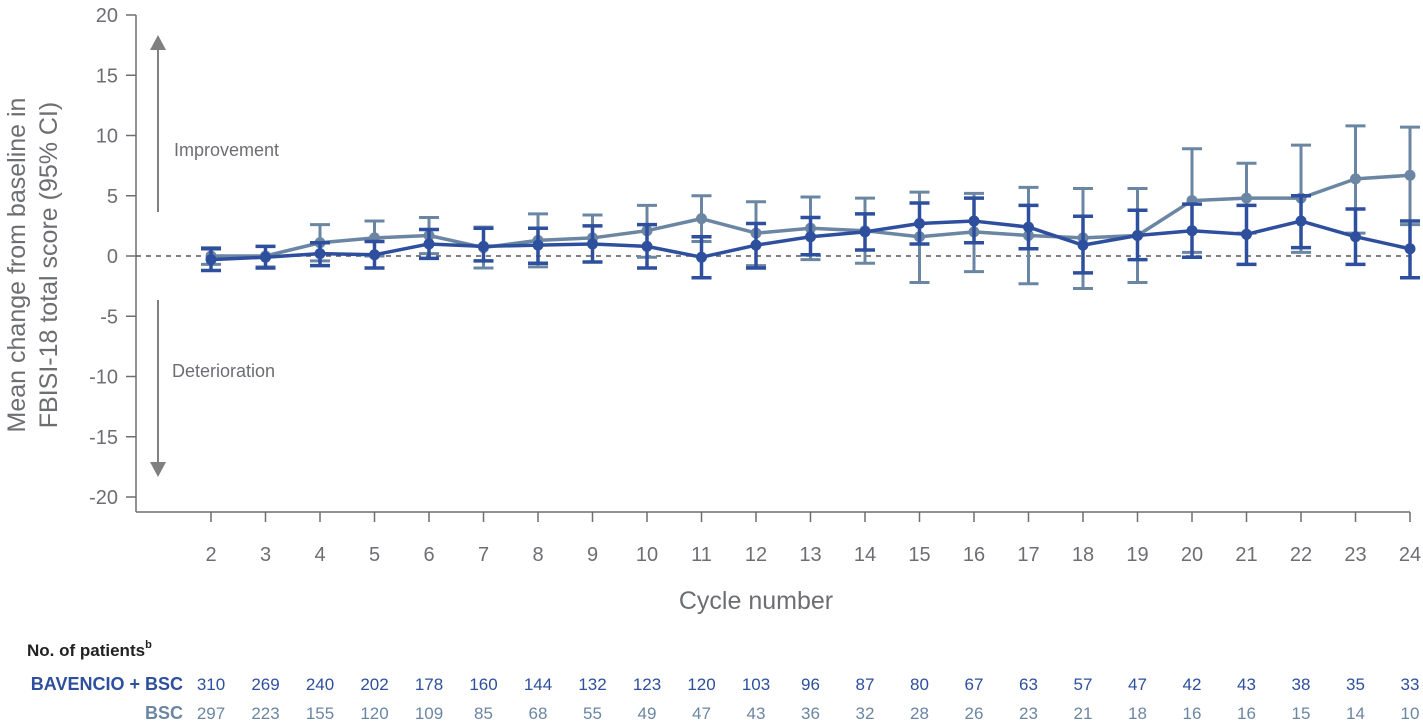 The image size is (1423, 728). Describe the element at coordinates (429, 713) in the screenshot. I see `patients-count: 109` at that location.